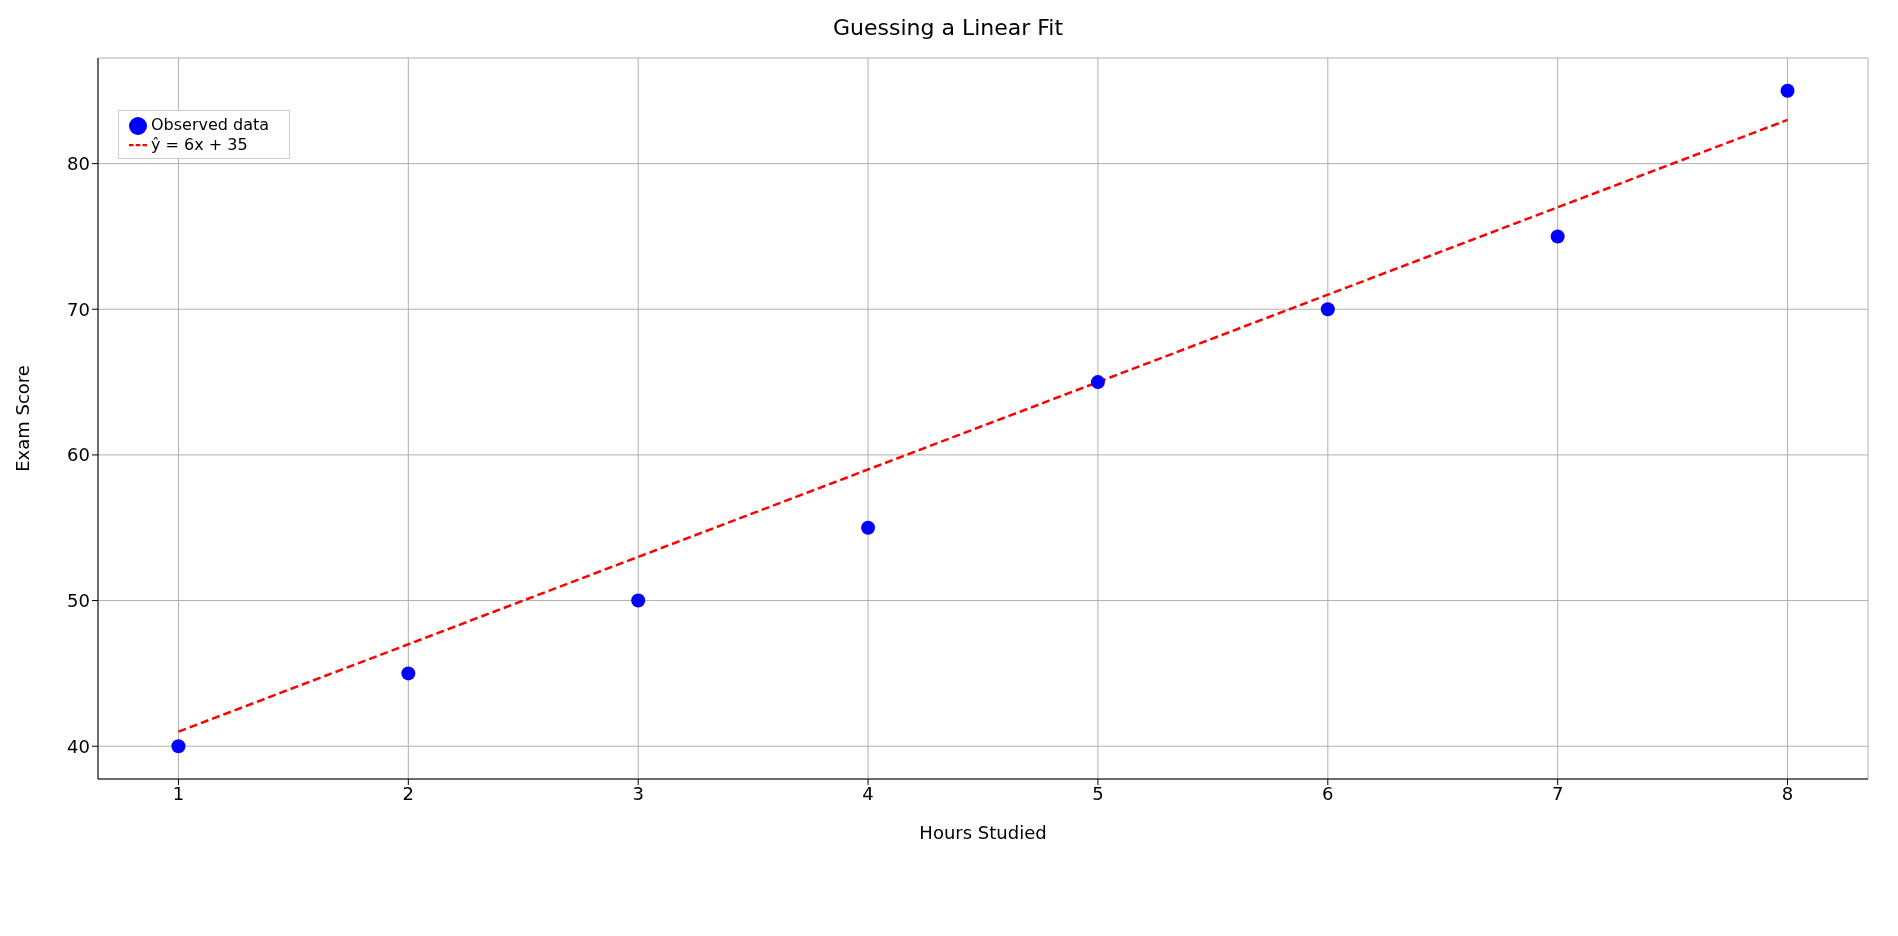 This screenshot has height=936, width=1898. Describe the element at coordinates (1328, 793) in the screenshot. I see `x-tick-label: 6` at that location.